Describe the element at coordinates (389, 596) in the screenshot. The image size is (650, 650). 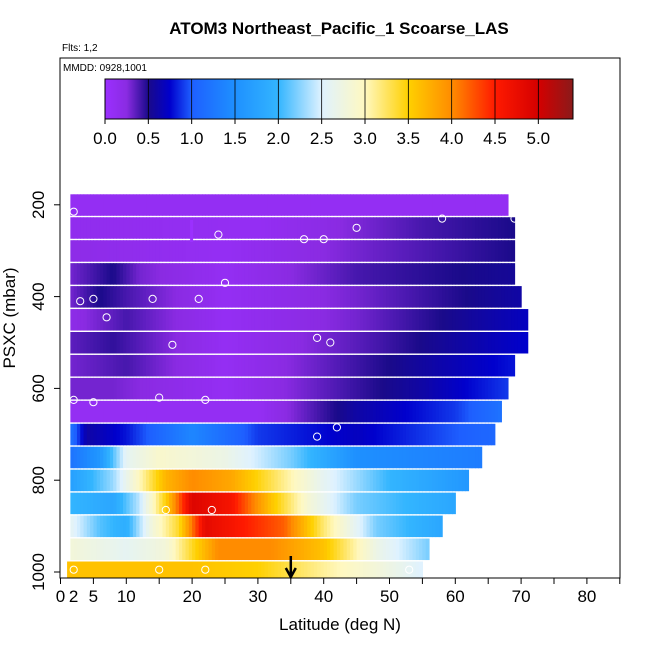
I see `x-tick-label: 50` at that location.